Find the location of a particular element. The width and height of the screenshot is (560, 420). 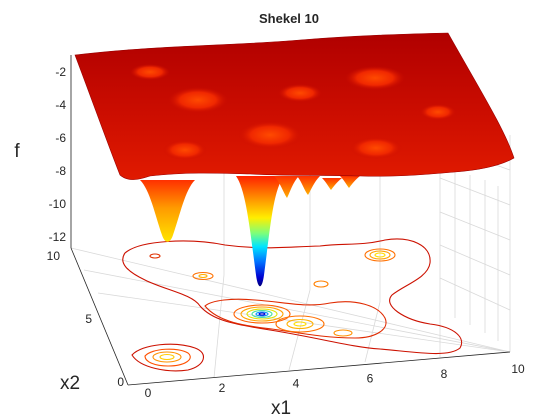

z-tick-label: -10 is located at coordinates (58, 204).